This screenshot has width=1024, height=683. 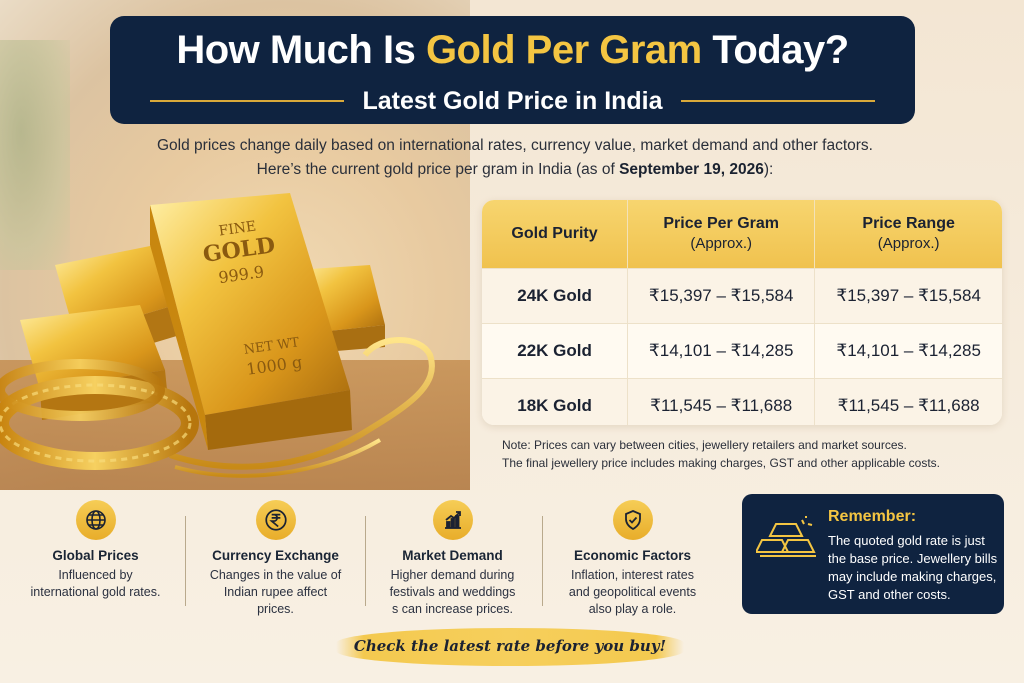 What do you see at coordinates (691, 169) in the screenshot?
I see `intro-date: September 19, 2026` at bounding box center [691, 169].